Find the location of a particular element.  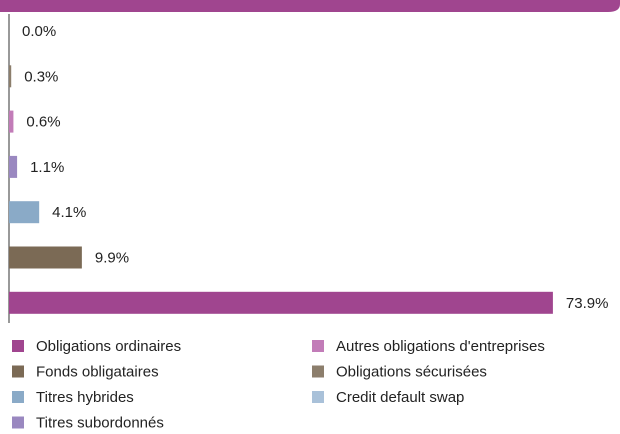

value-label: 0.0% is located at coordinates (39, 31).